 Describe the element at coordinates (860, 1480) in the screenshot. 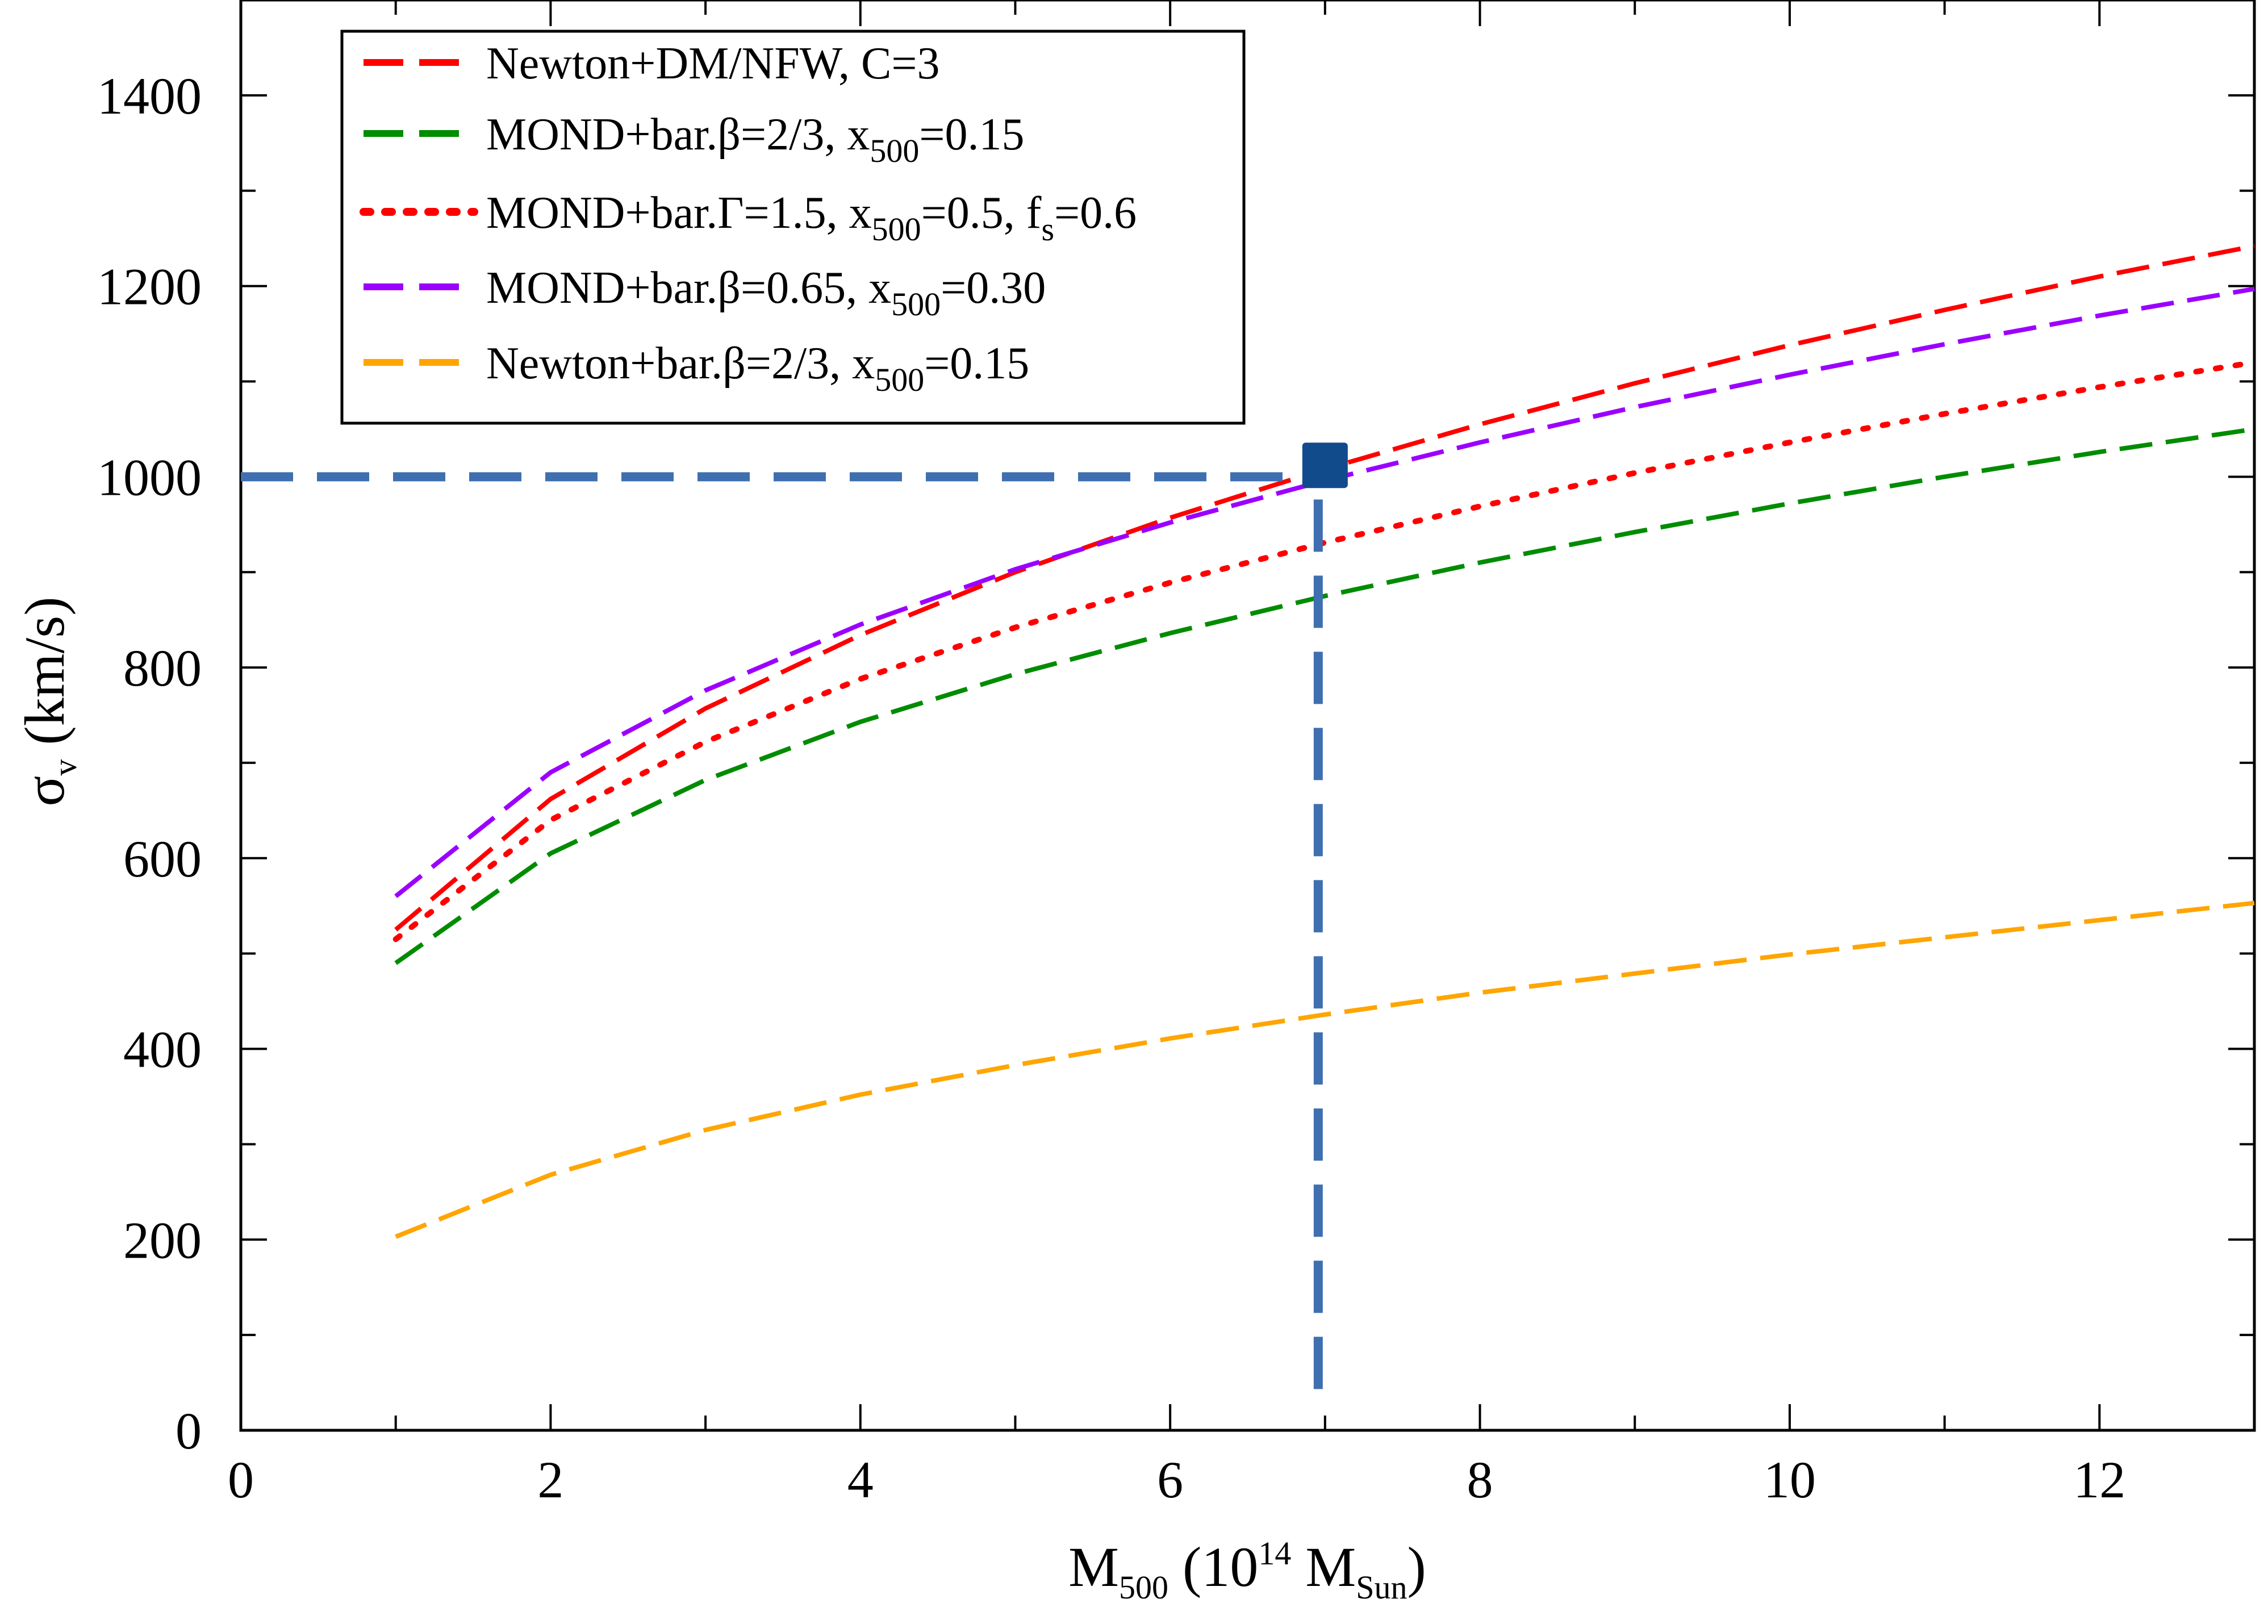

I see `x-tick-label: 4` at that location.